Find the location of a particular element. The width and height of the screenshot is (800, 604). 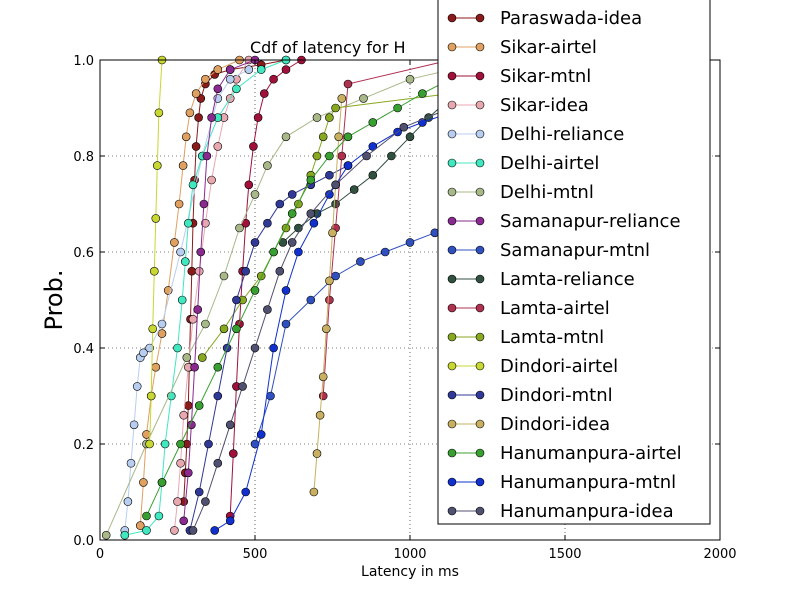

x-tick-label: 500 is located at coordinates (255, 554).